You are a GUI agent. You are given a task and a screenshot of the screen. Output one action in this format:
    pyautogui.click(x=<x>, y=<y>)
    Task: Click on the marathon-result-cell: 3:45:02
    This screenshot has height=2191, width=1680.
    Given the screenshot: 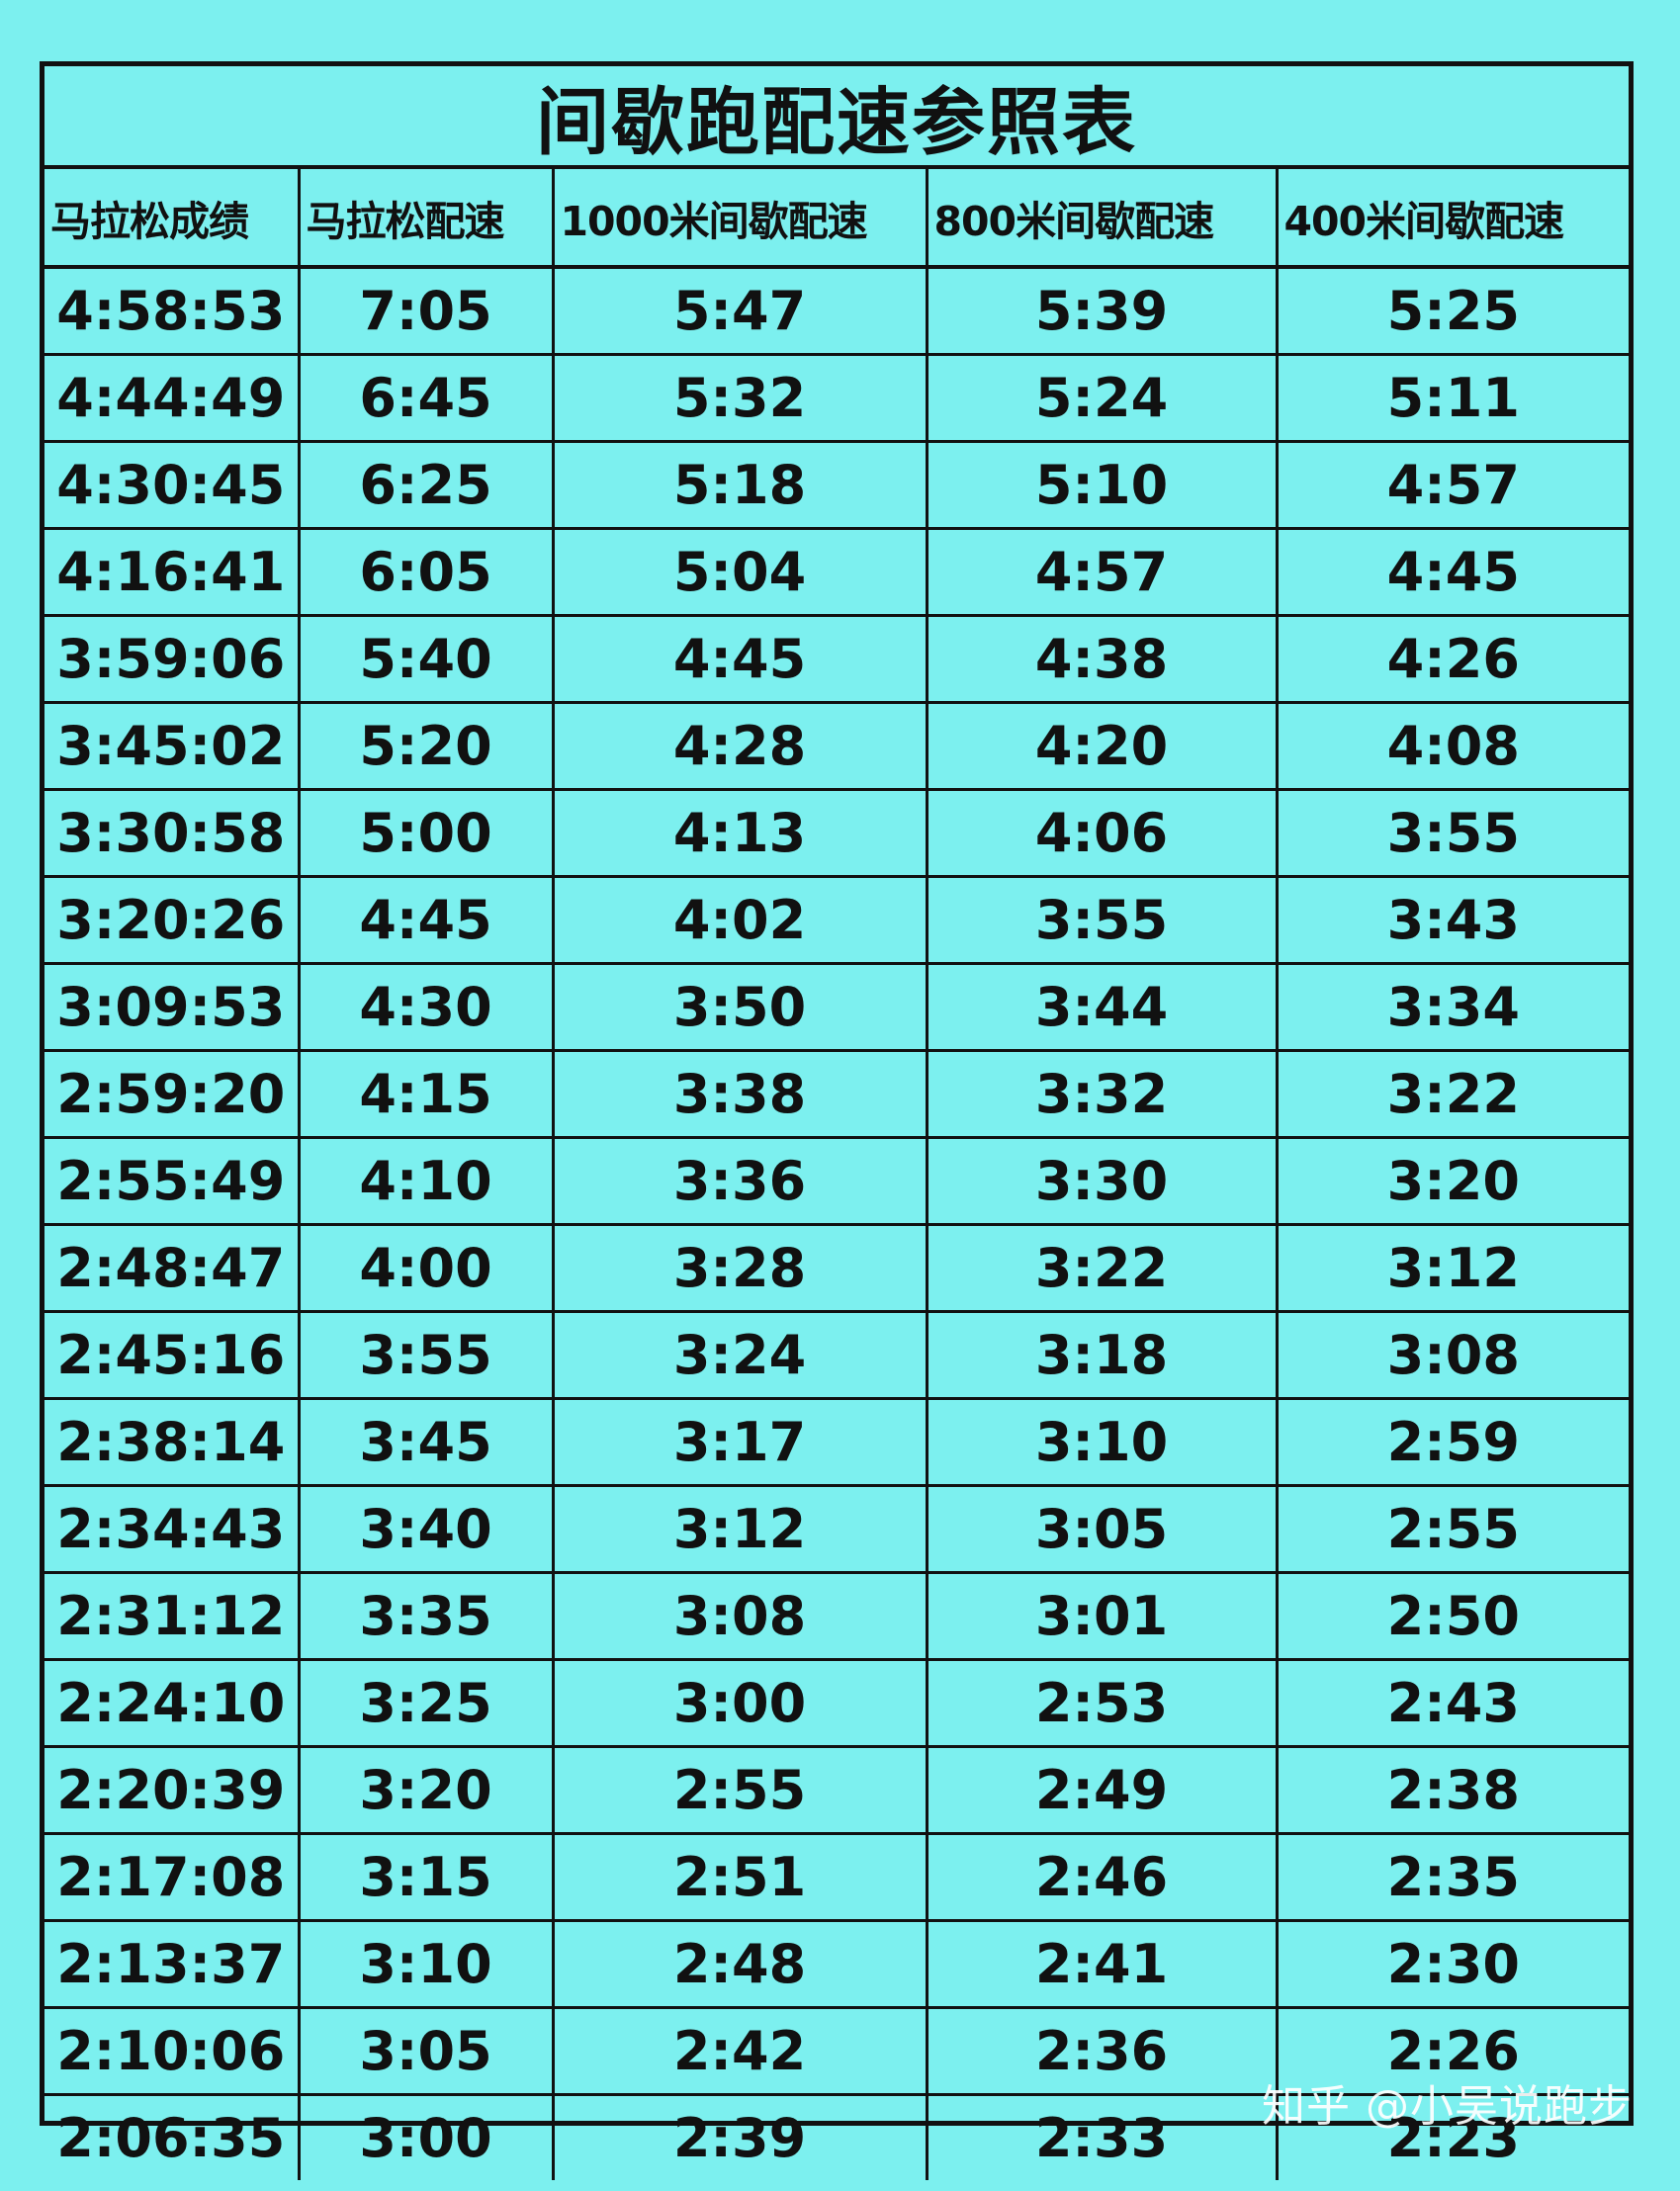 What is the action you would take?
    pyautogui.click(x=172, y=746)
    